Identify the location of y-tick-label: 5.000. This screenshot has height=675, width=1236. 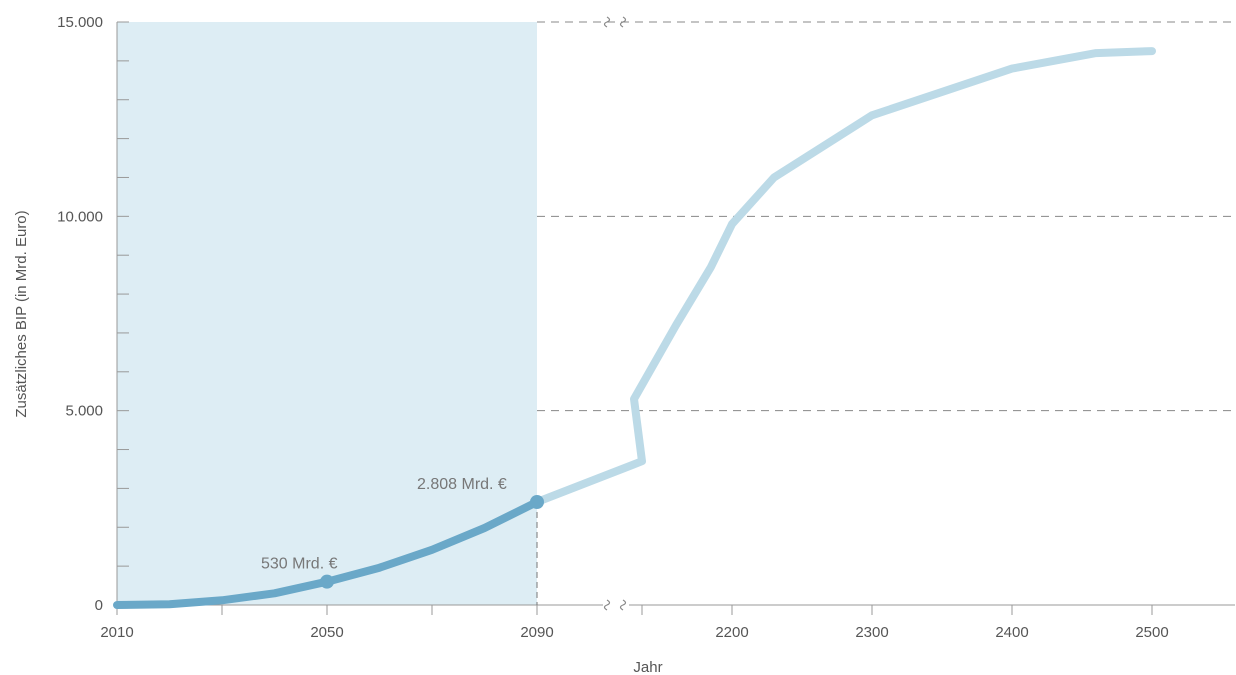
(84, 411).